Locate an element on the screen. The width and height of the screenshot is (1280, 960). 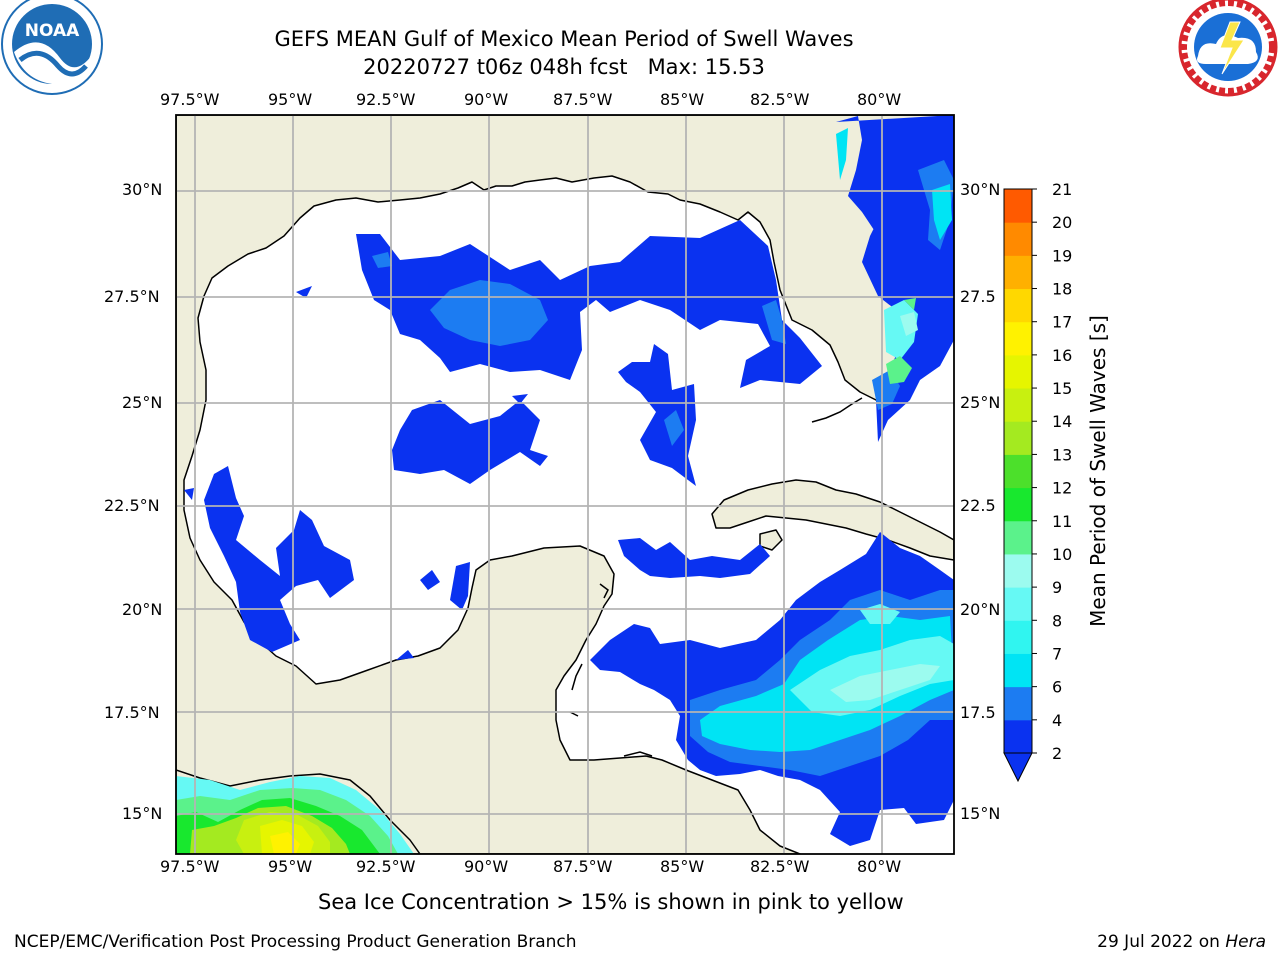
colorbar-tick-label: 10 is located at coordinates (1062, 554).